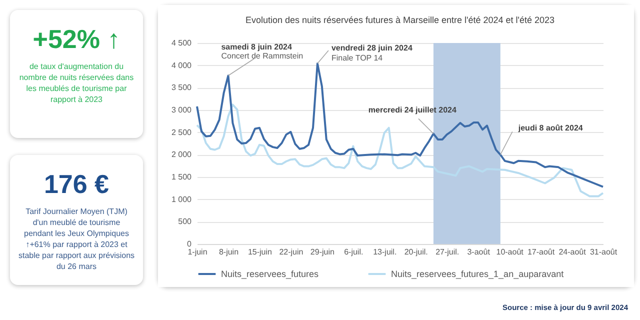 Image resolution: width=640 pixels, height=320 pixels. Describe the element at coordinates (76, 239) in the screenshot. I see `text: Tarif Journalier Moyen (TJM) d'un meublé de tourisme pendant les Jeux Olympiques ↑+61% par rapport à 2023 et stable par rapport aux prévisions du 26 mars` at that location.